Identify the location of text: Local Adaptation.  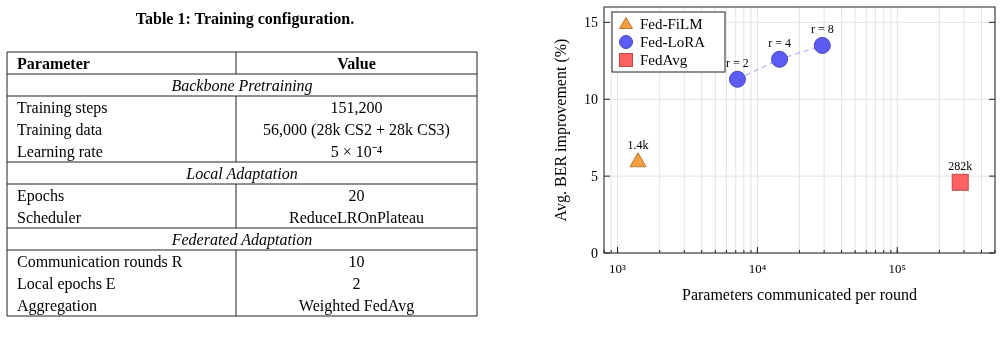
(241, 174).